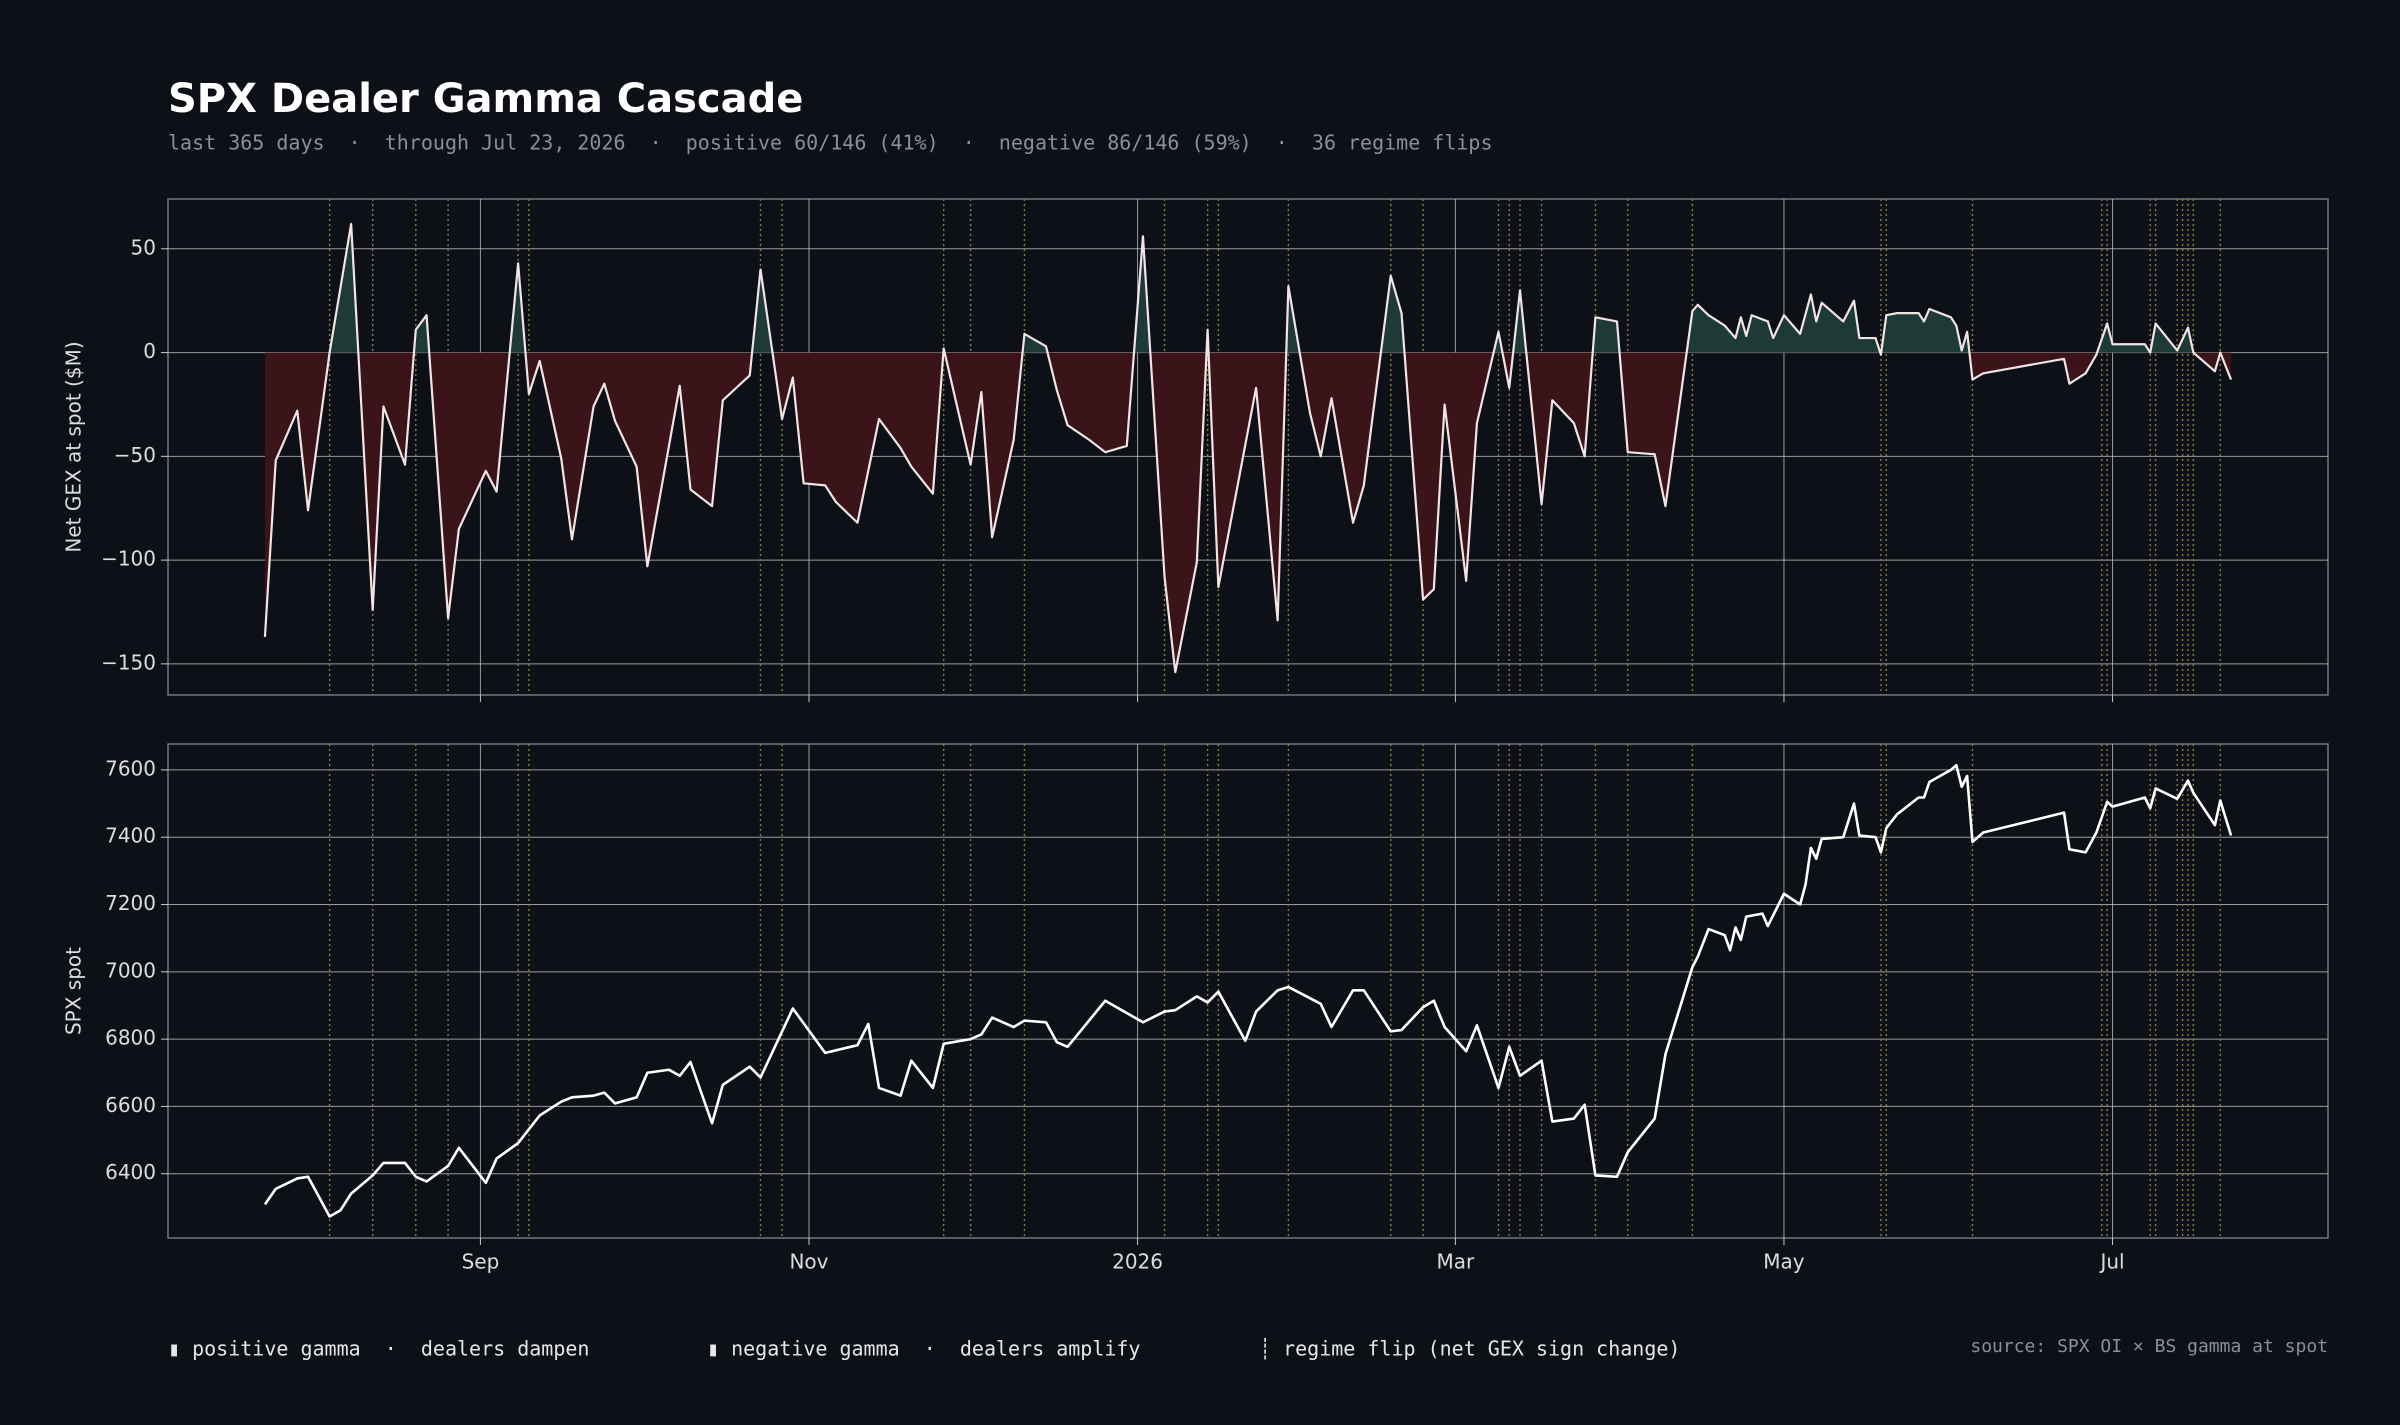 The height and width of the screenshot is (1425, 2400). Describe the element at coordinates (1248, 288) in the screenshot. I see `positive-gamma-fill` at that location.